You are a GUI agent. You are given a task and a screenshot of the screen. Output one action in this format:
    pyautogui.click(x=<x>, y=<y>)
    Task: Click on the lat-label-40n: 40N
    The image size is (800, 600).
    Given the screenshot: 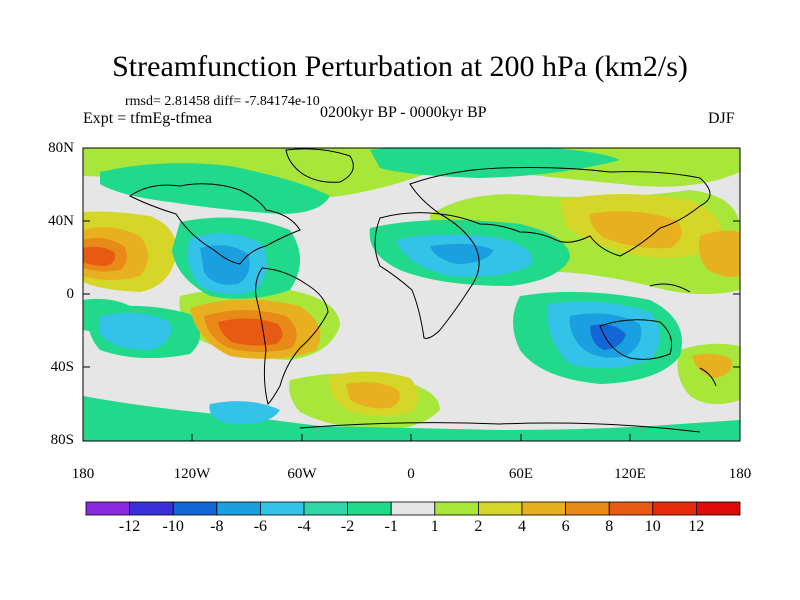 What is the action you would take?
    pyautogui.click(x=61, y=221)
    